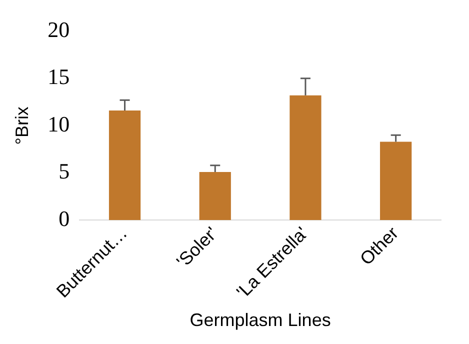  Describe the element at coordinates (22, 125) in the screenshot. I see `y-axis-title: °Brix` at that location.